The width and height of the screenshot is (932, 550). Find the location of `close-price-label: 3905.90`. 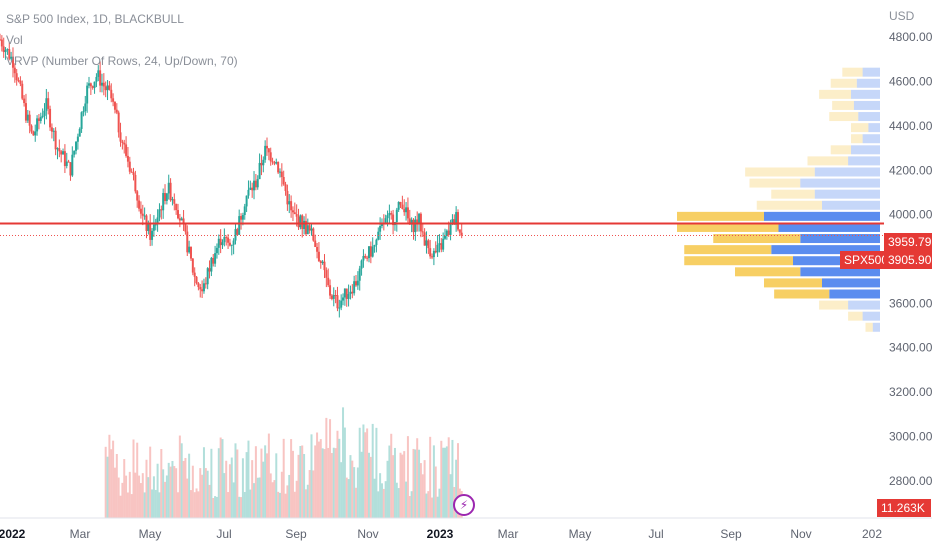

close-price-label: 3905.90 is located at coordinates (908, 260).